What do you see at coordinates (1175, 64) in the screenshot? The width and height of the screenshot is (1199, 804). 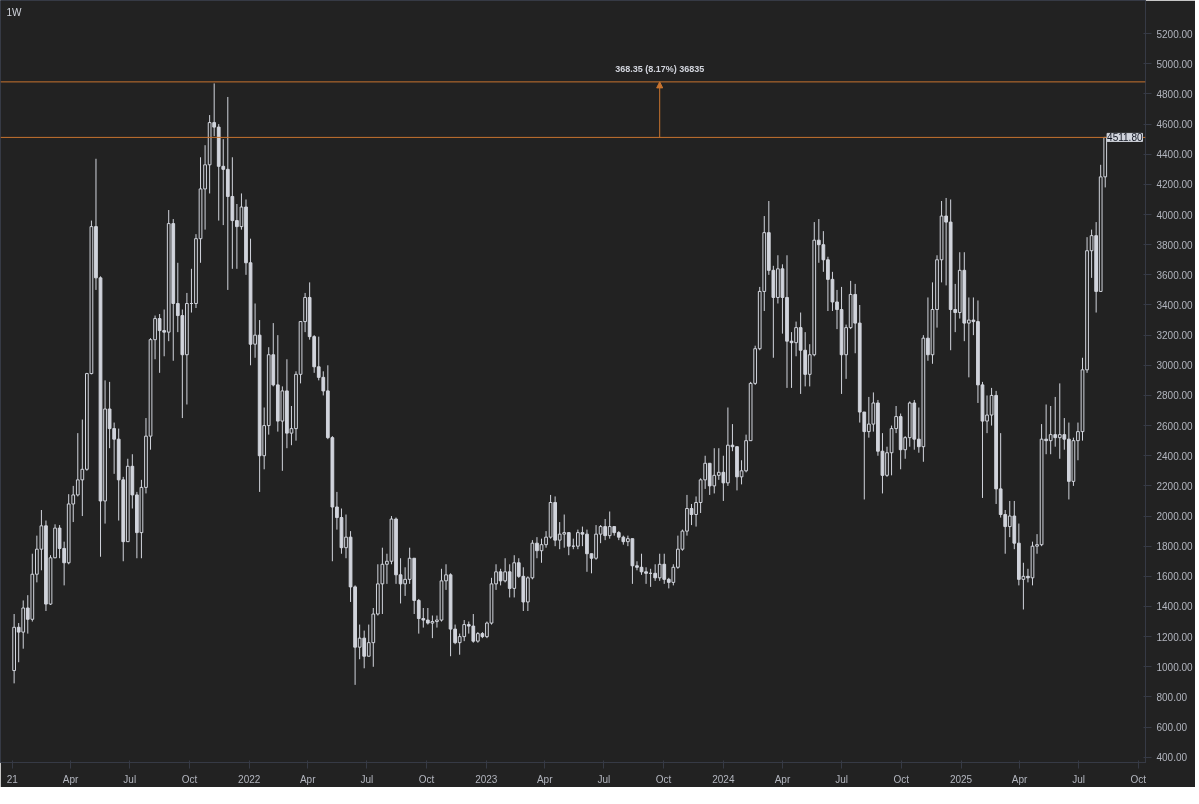 I see `y-tick-label: 5000.00` at bounding box center [1175, 64].